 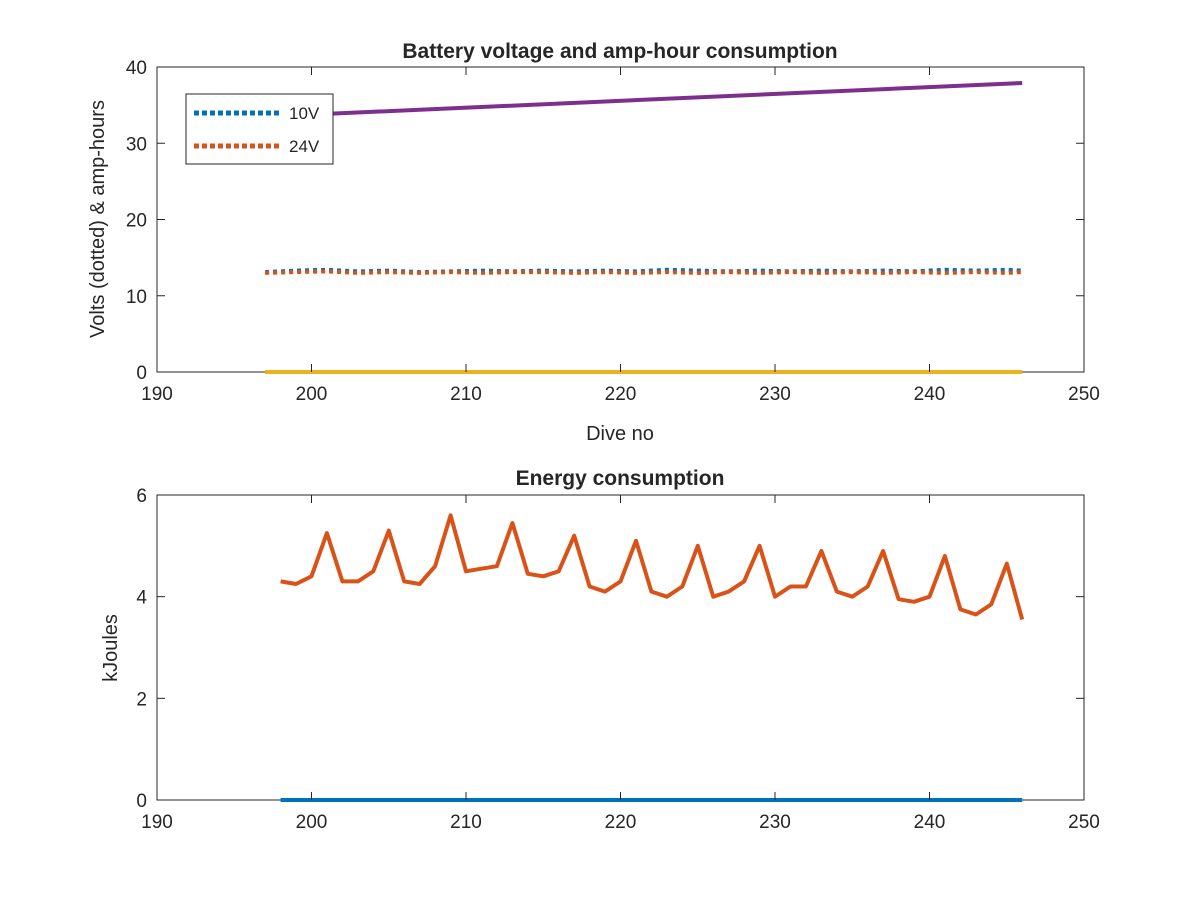 What do you see at coordinates (620, 478) in the screenshot?
I see `bottom-subplot-title: Energy consumption` at bounding box center [620, 478].